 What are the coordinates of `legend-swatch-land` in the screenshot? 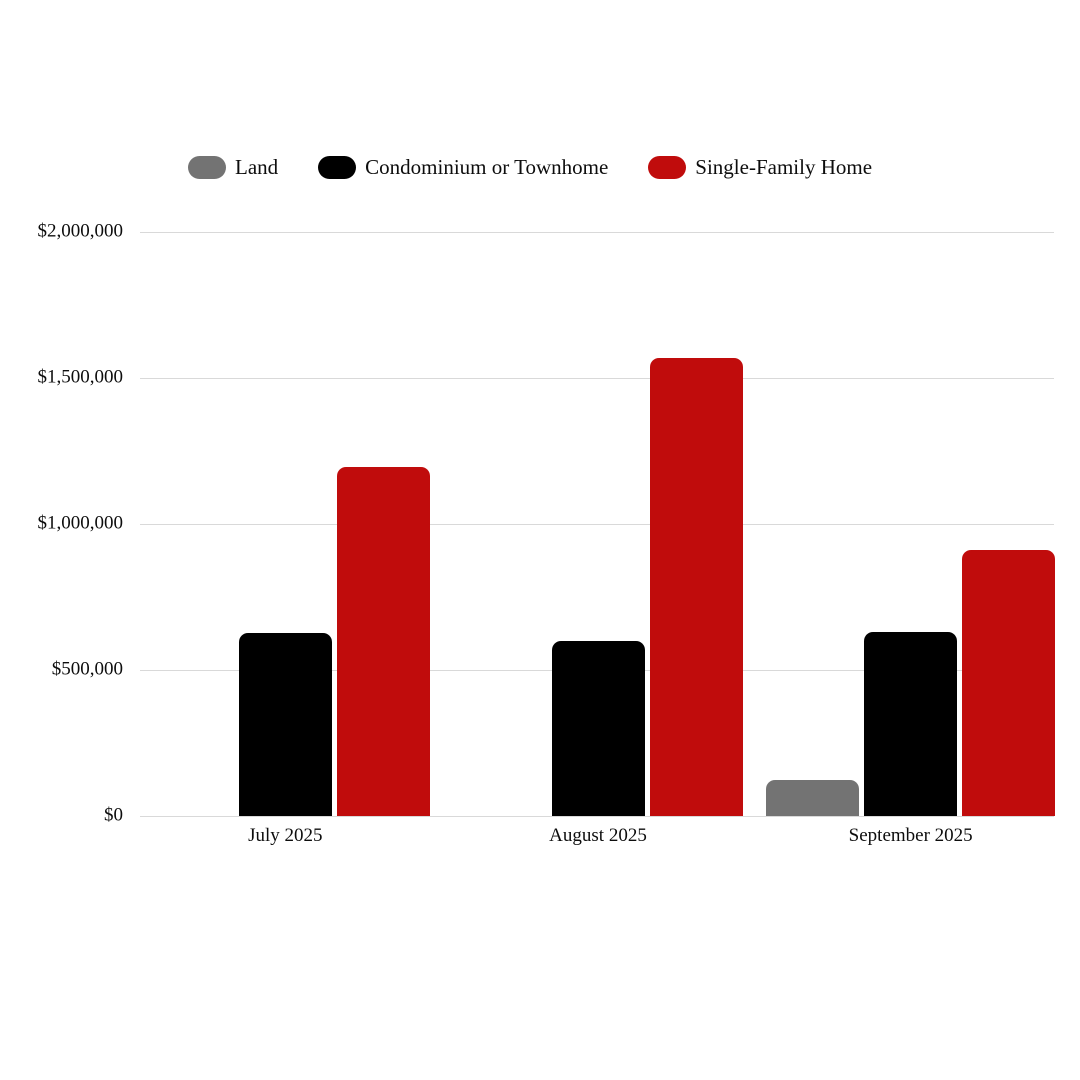 It's located at (207, 168).